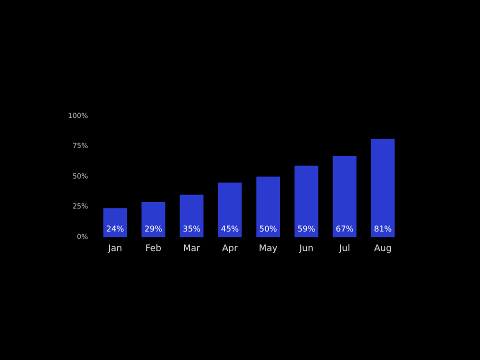 This screenshot has height=360, width=480. Describe the element at coordinates (306, 229) in the screenshot. I see `data-label: 59%` at that location.